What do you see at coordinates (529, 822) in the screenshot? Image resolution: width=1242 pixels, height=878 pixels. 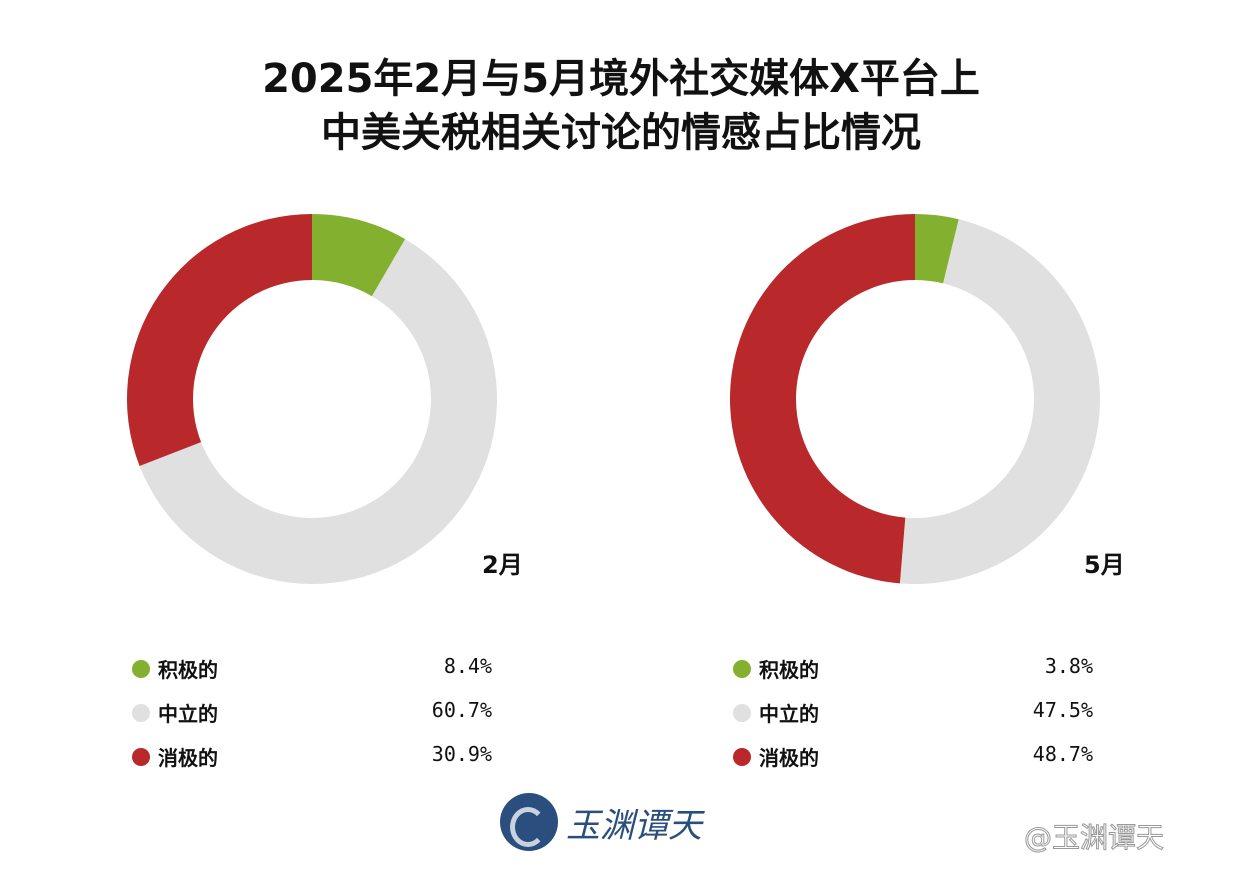 I see `logo-emblem-icon` at bounding box center [529, 822].